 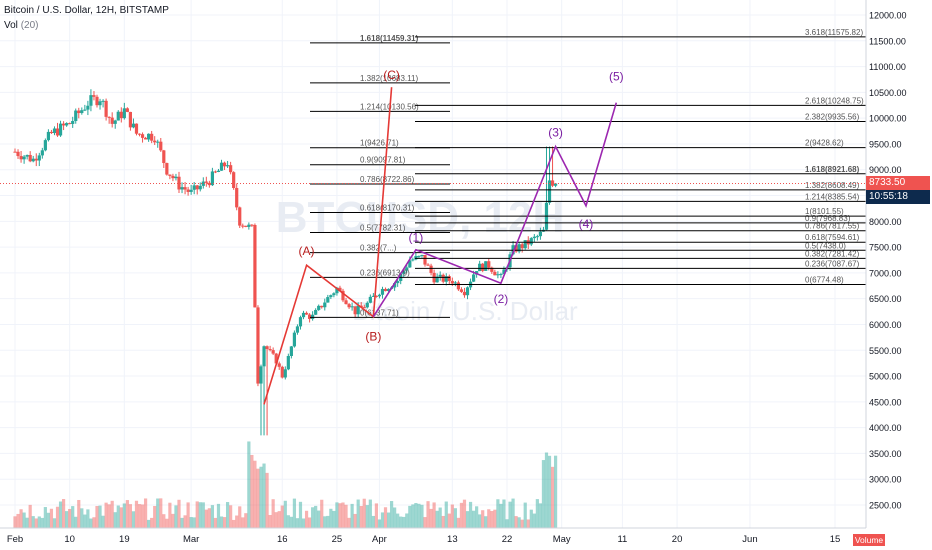 I want to click on fib-level-label: 1.382(10683.11), so click(x=389, y=78).